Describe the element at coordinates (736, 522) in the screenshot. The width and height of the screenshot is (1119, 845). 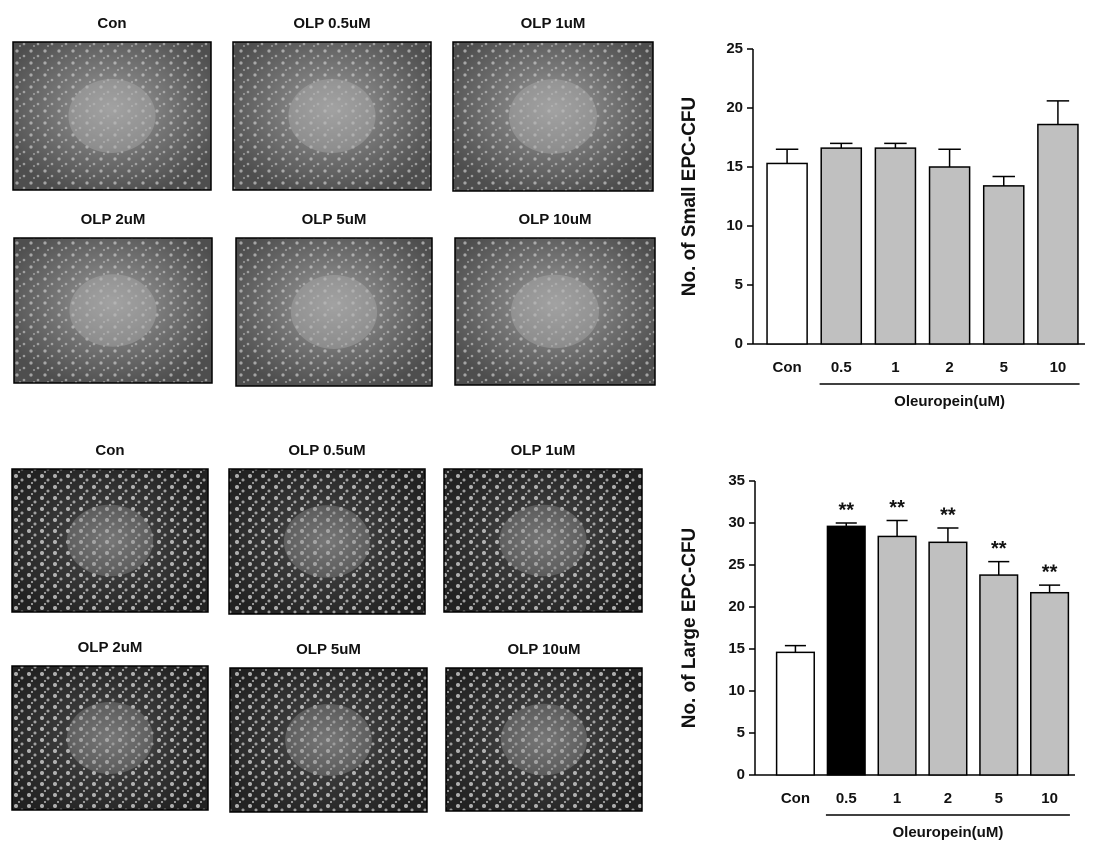
I see `y-tick-label: 30` at that location.